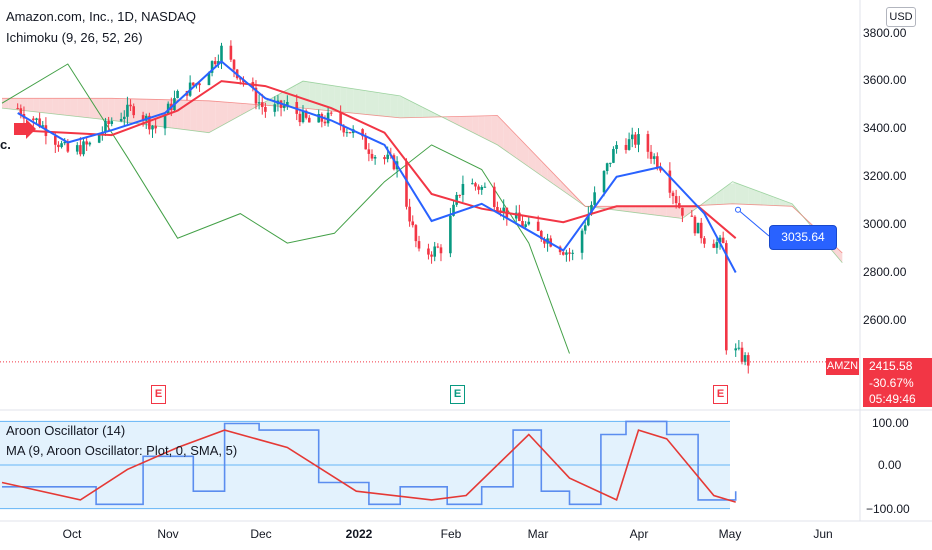 The image size is (932, 550). What do you see at coordinates (803, 237) in the screenshot?
I see `price-callout: 3035.64` at bounding box center [803, 237].